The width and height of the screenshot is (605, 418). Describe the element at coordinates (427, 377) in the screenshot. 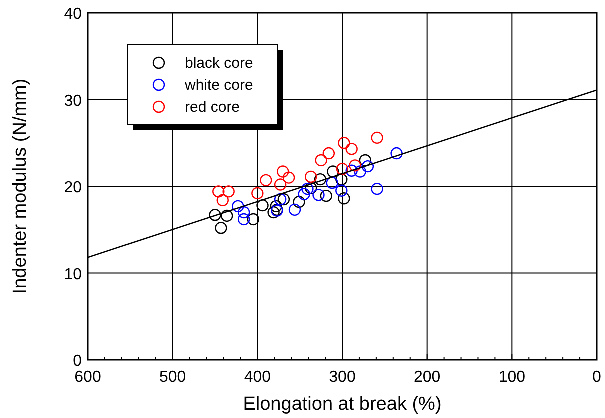

I see `x-tick-label: 200` at that location.